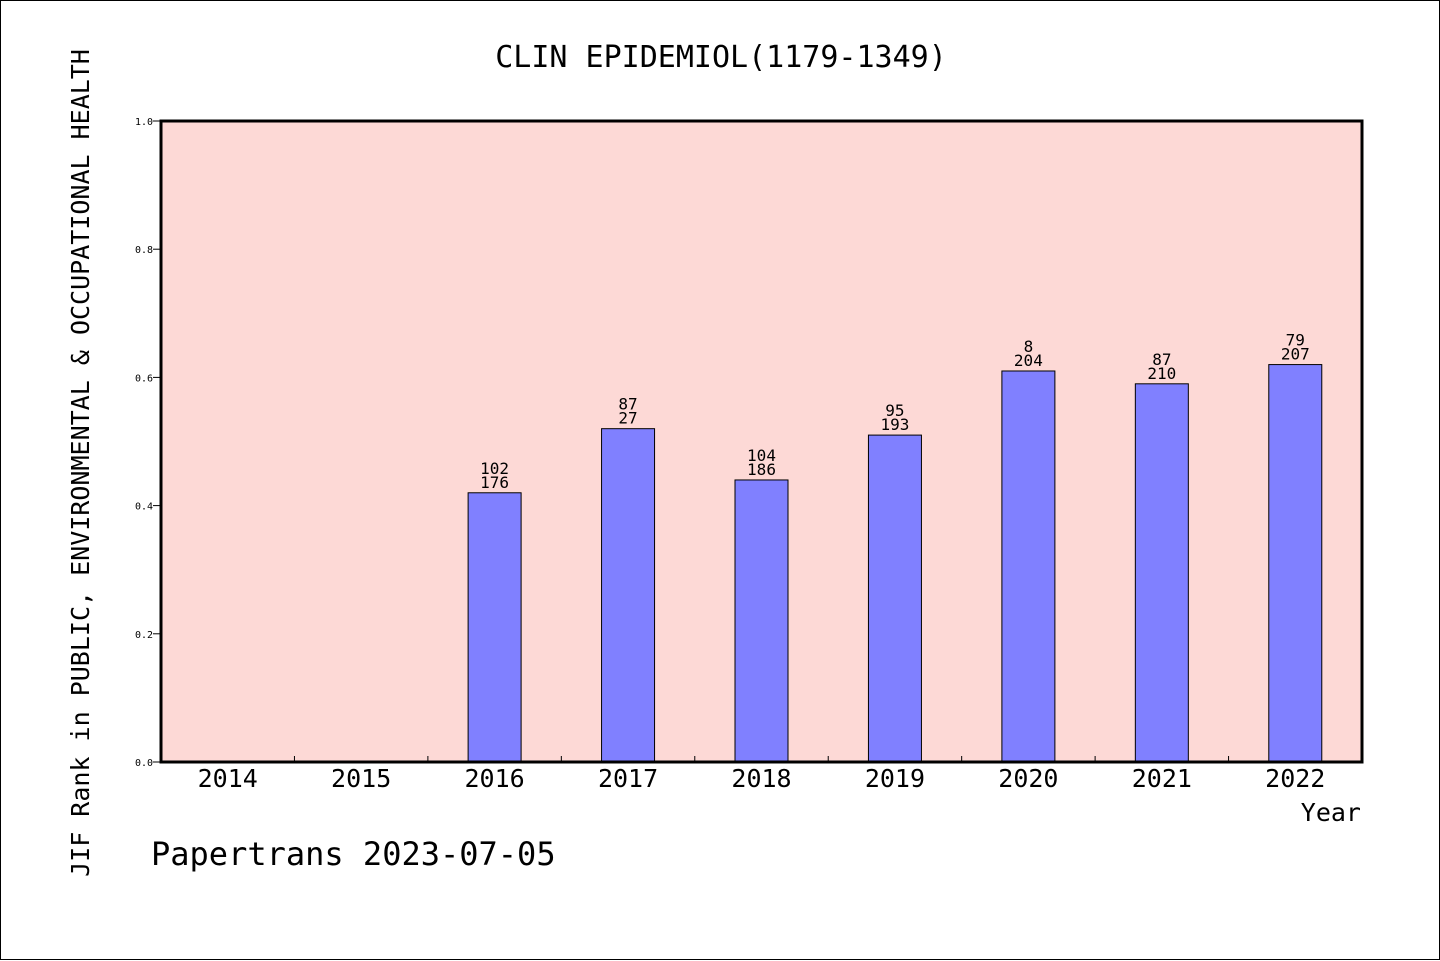 The width and height of the screenshot is (1440, 961). Describe the element at coordinates (1028, 566) in the screenshot. I see `bar-2020` at that location.